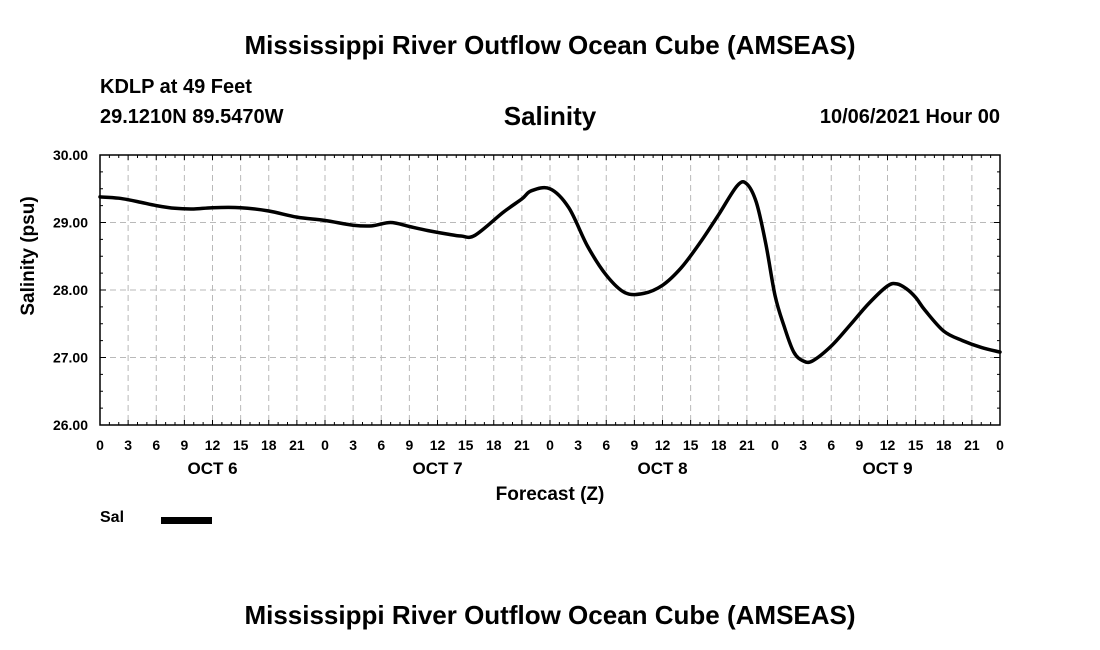 This screenshot has width=1100, height=650. I want to click on day-label: OCT 7, so click(437, 468).